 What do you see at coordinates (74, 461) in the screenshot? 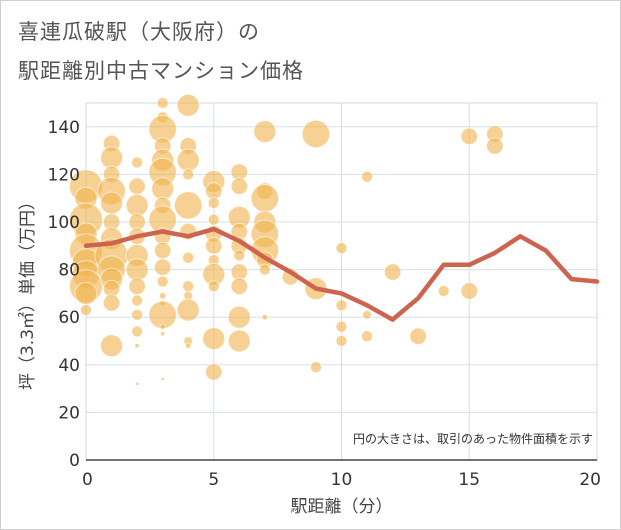
I see `y-tick-label: 0` at bounding box center [74, 461].